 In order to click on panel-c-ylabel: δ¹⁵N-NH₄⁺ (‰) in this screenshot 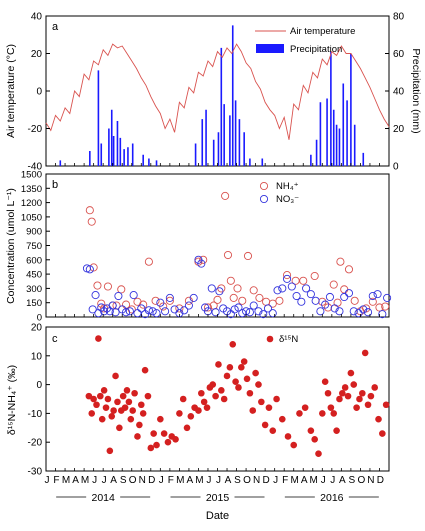, I will do `click(12, 400)`.